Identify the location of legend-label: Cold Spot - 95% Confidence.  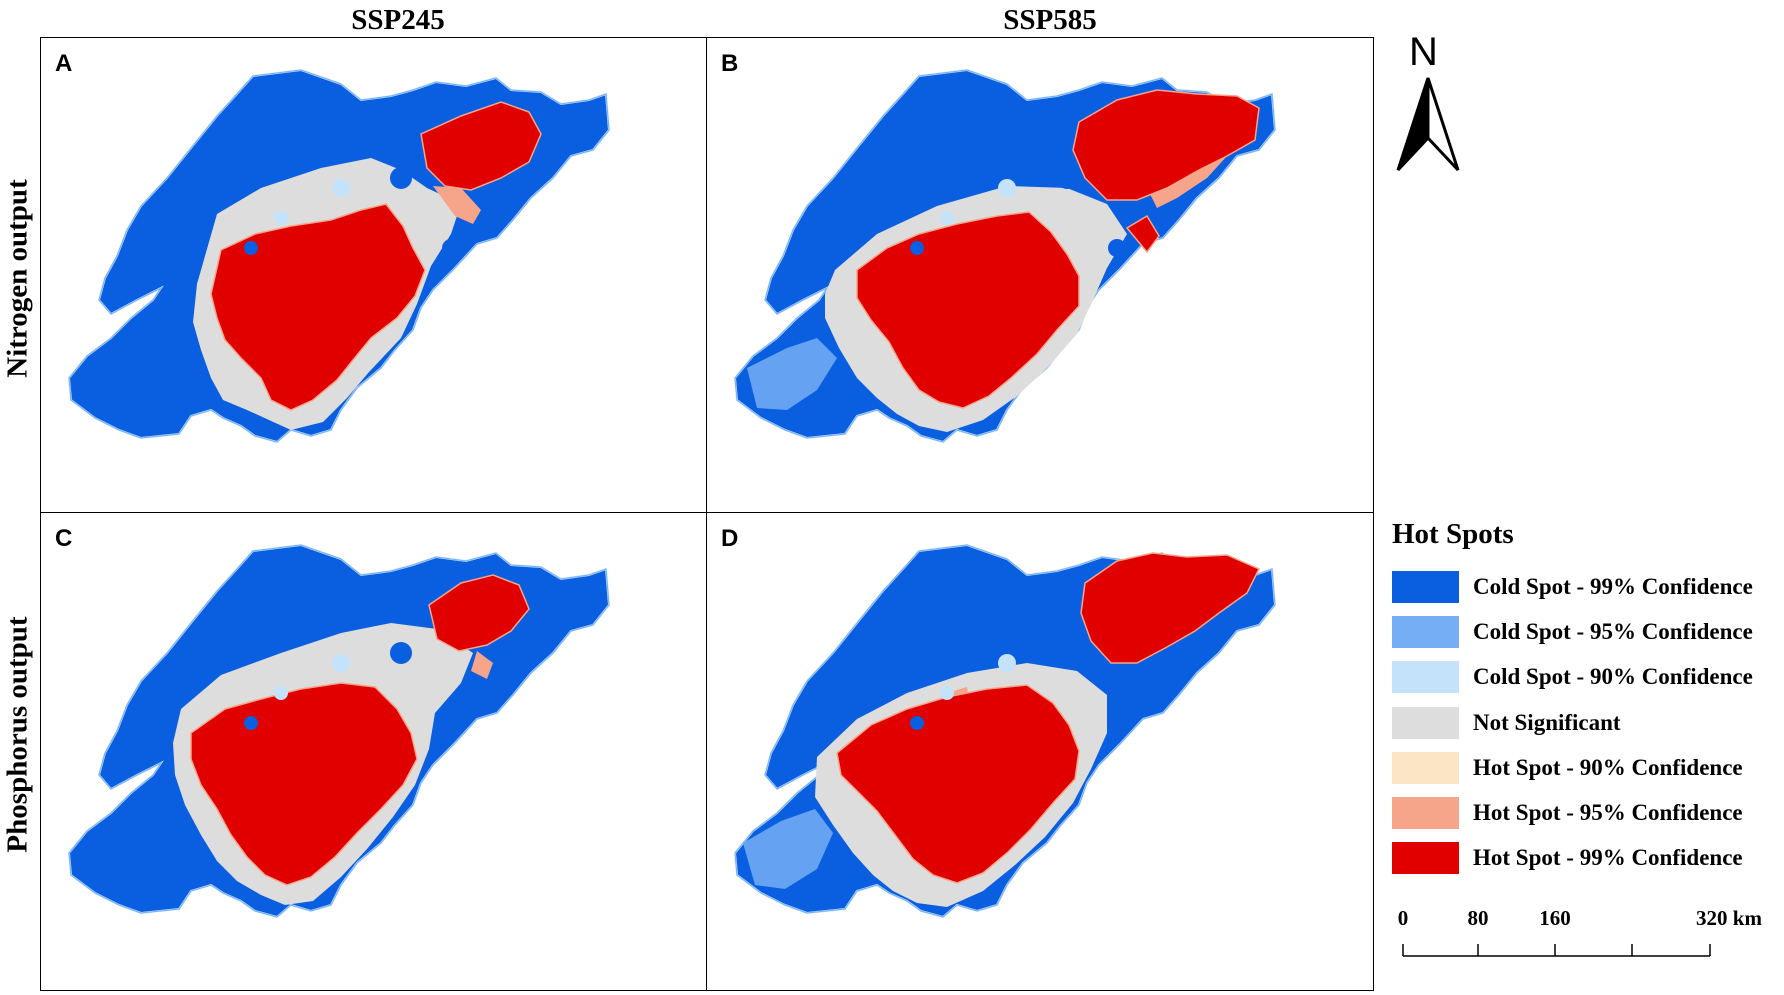
(1613, 631).